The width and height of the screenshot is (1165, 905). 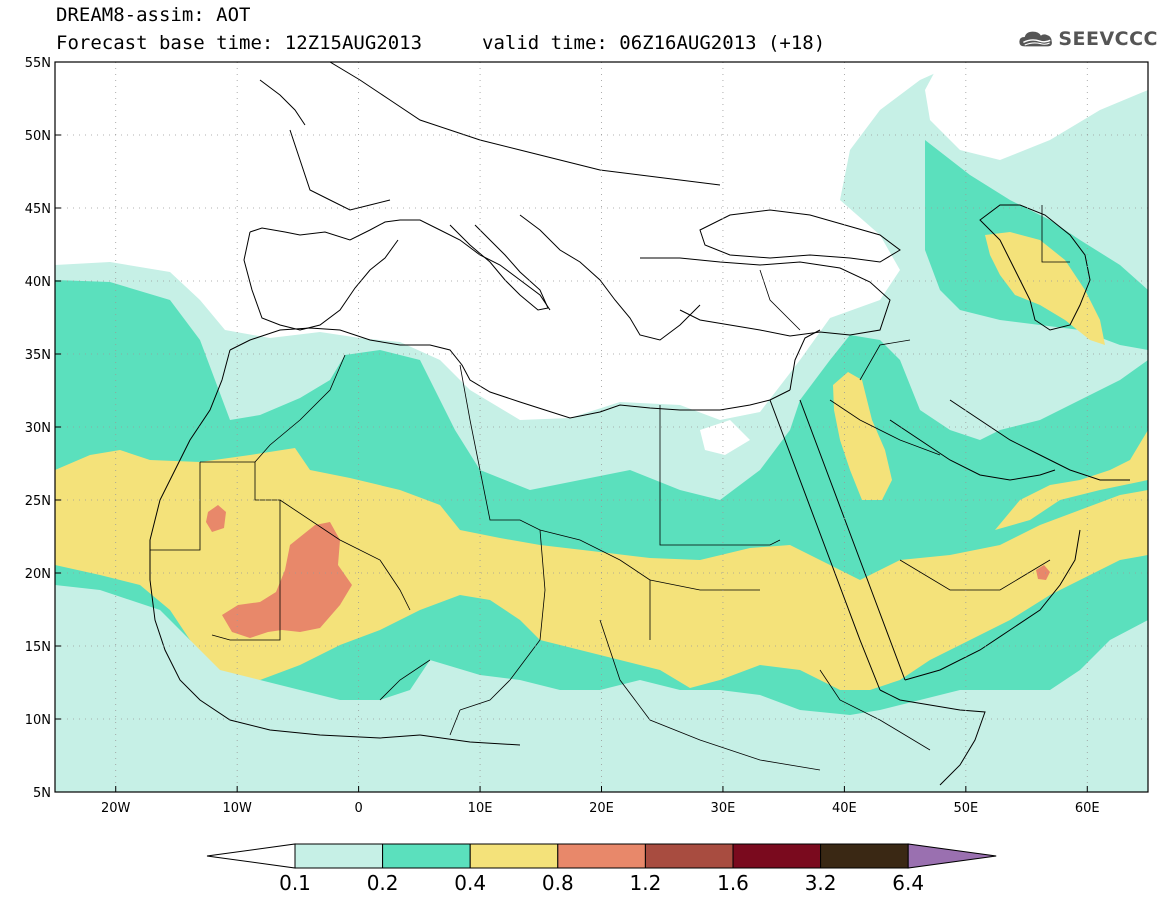 I want to click on colorbar-high-triangle, so click(x=952, y=856).